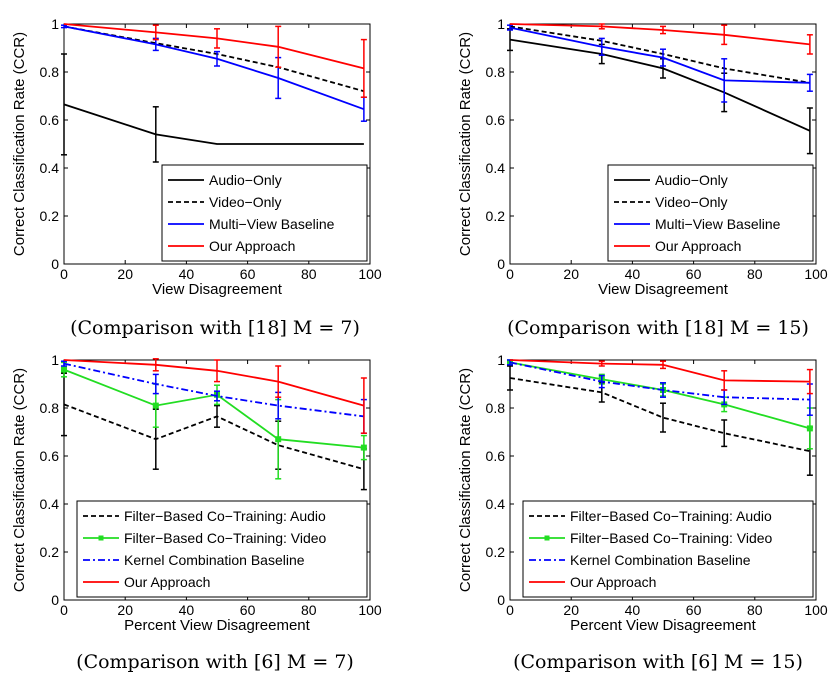 The height and width of the screenshot is (675, 831). Describe the element at coordinates (215, 662) in the screenshot. I see `chart-caption: (Comparison with [6] M = 7)` at that location.